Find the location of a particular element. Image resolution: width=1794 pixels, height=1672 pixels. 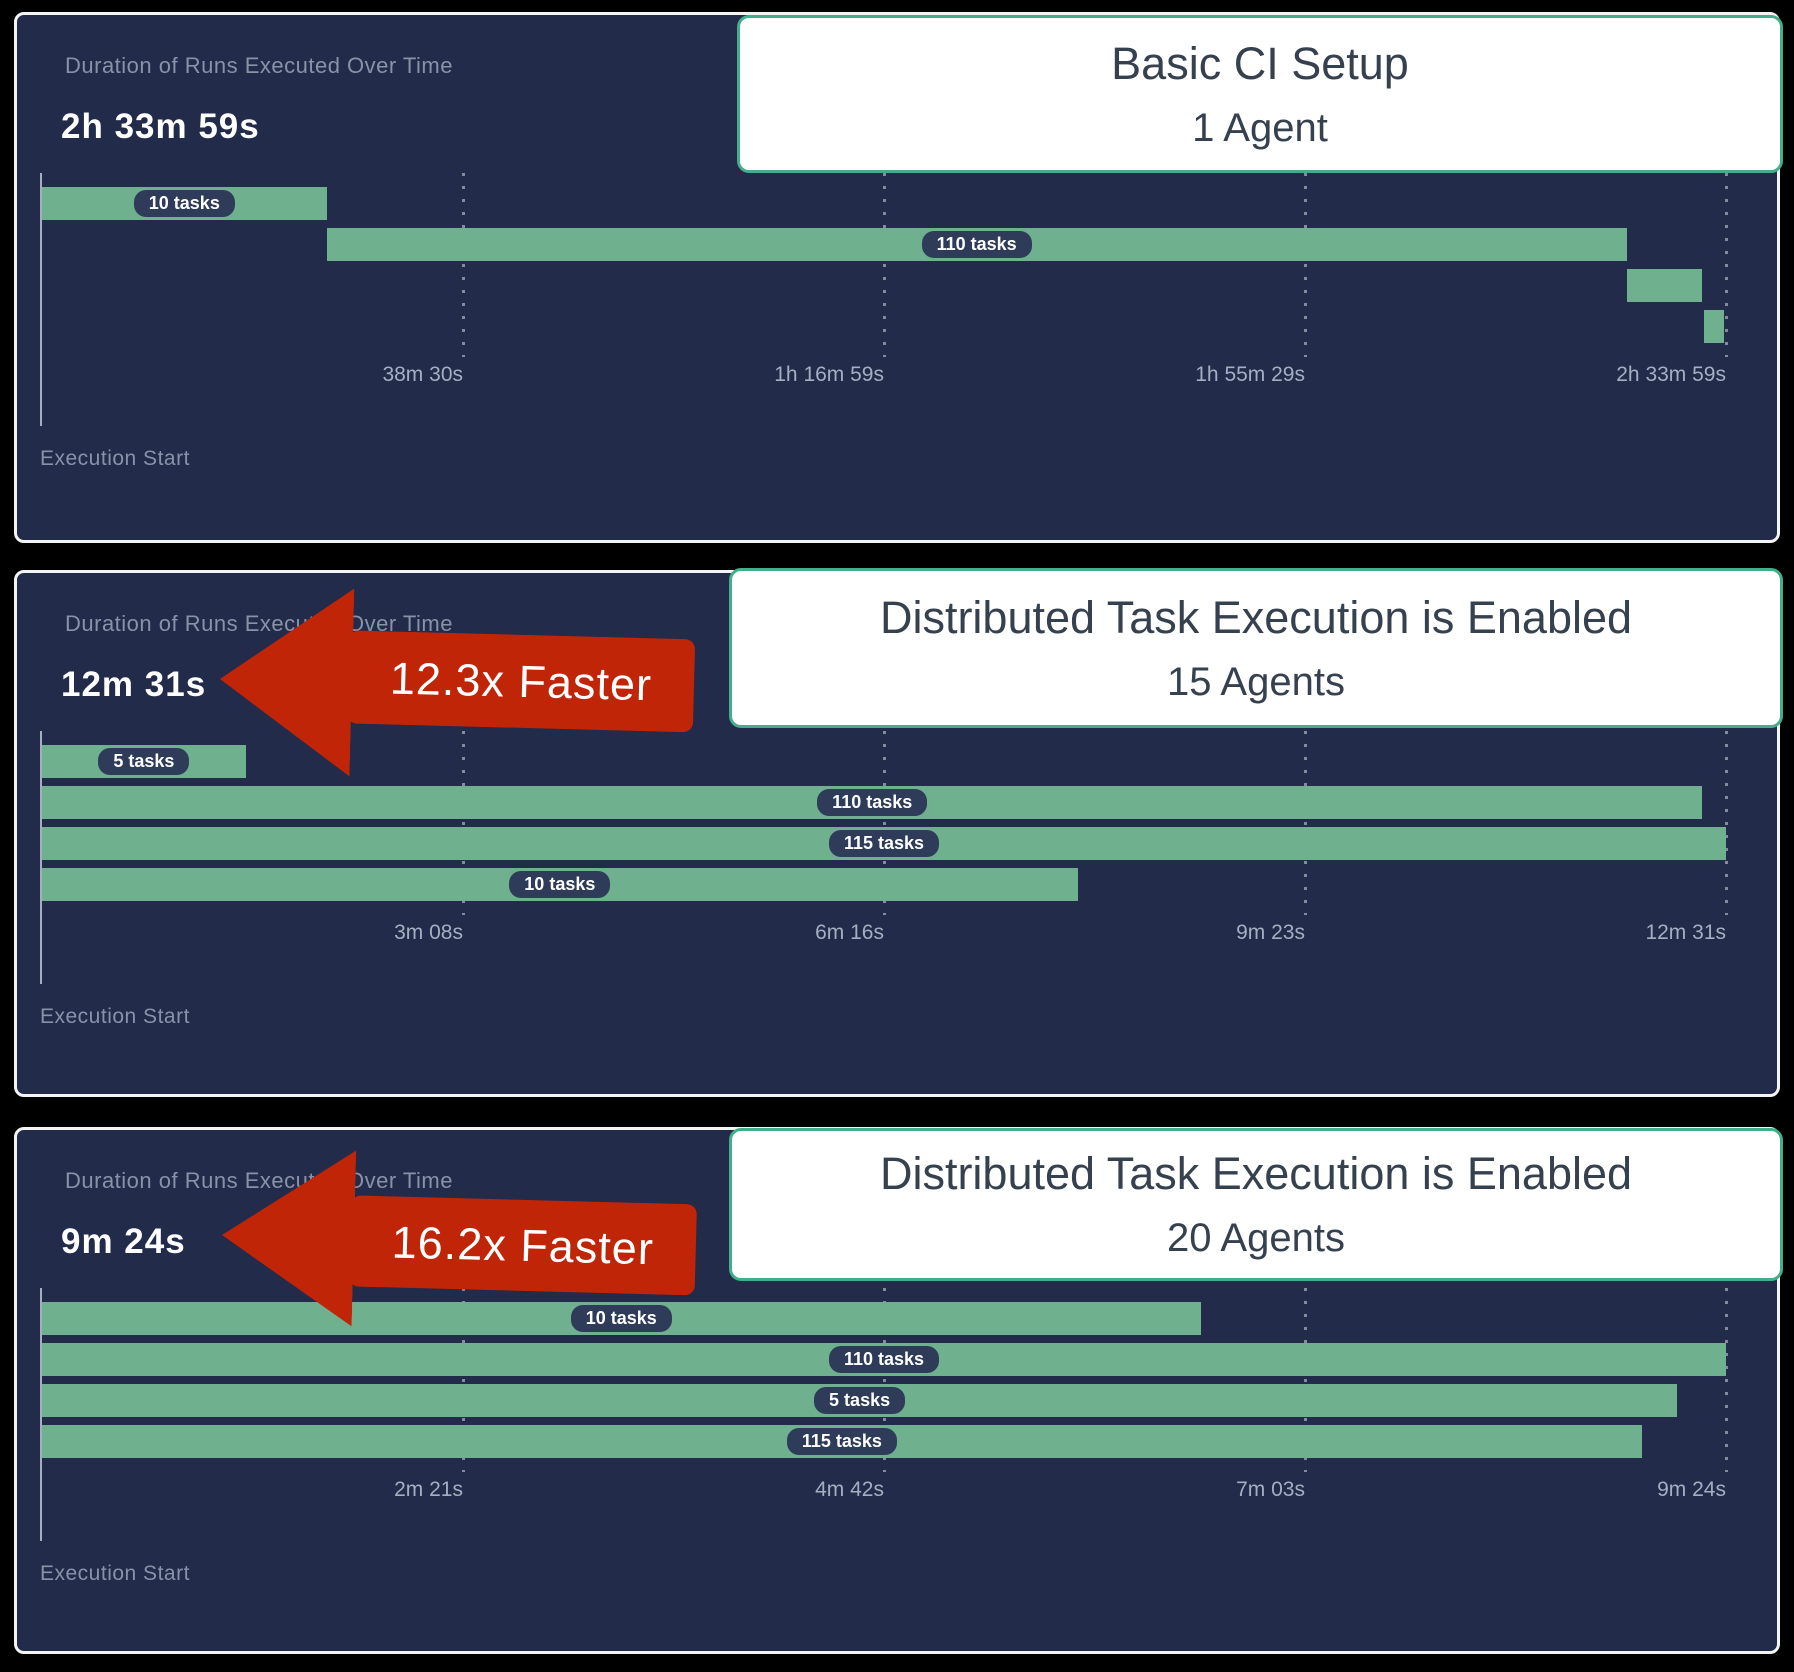

annotation-card: Basic CI Setup 1 Agent is located at coordinates (1260, 94).